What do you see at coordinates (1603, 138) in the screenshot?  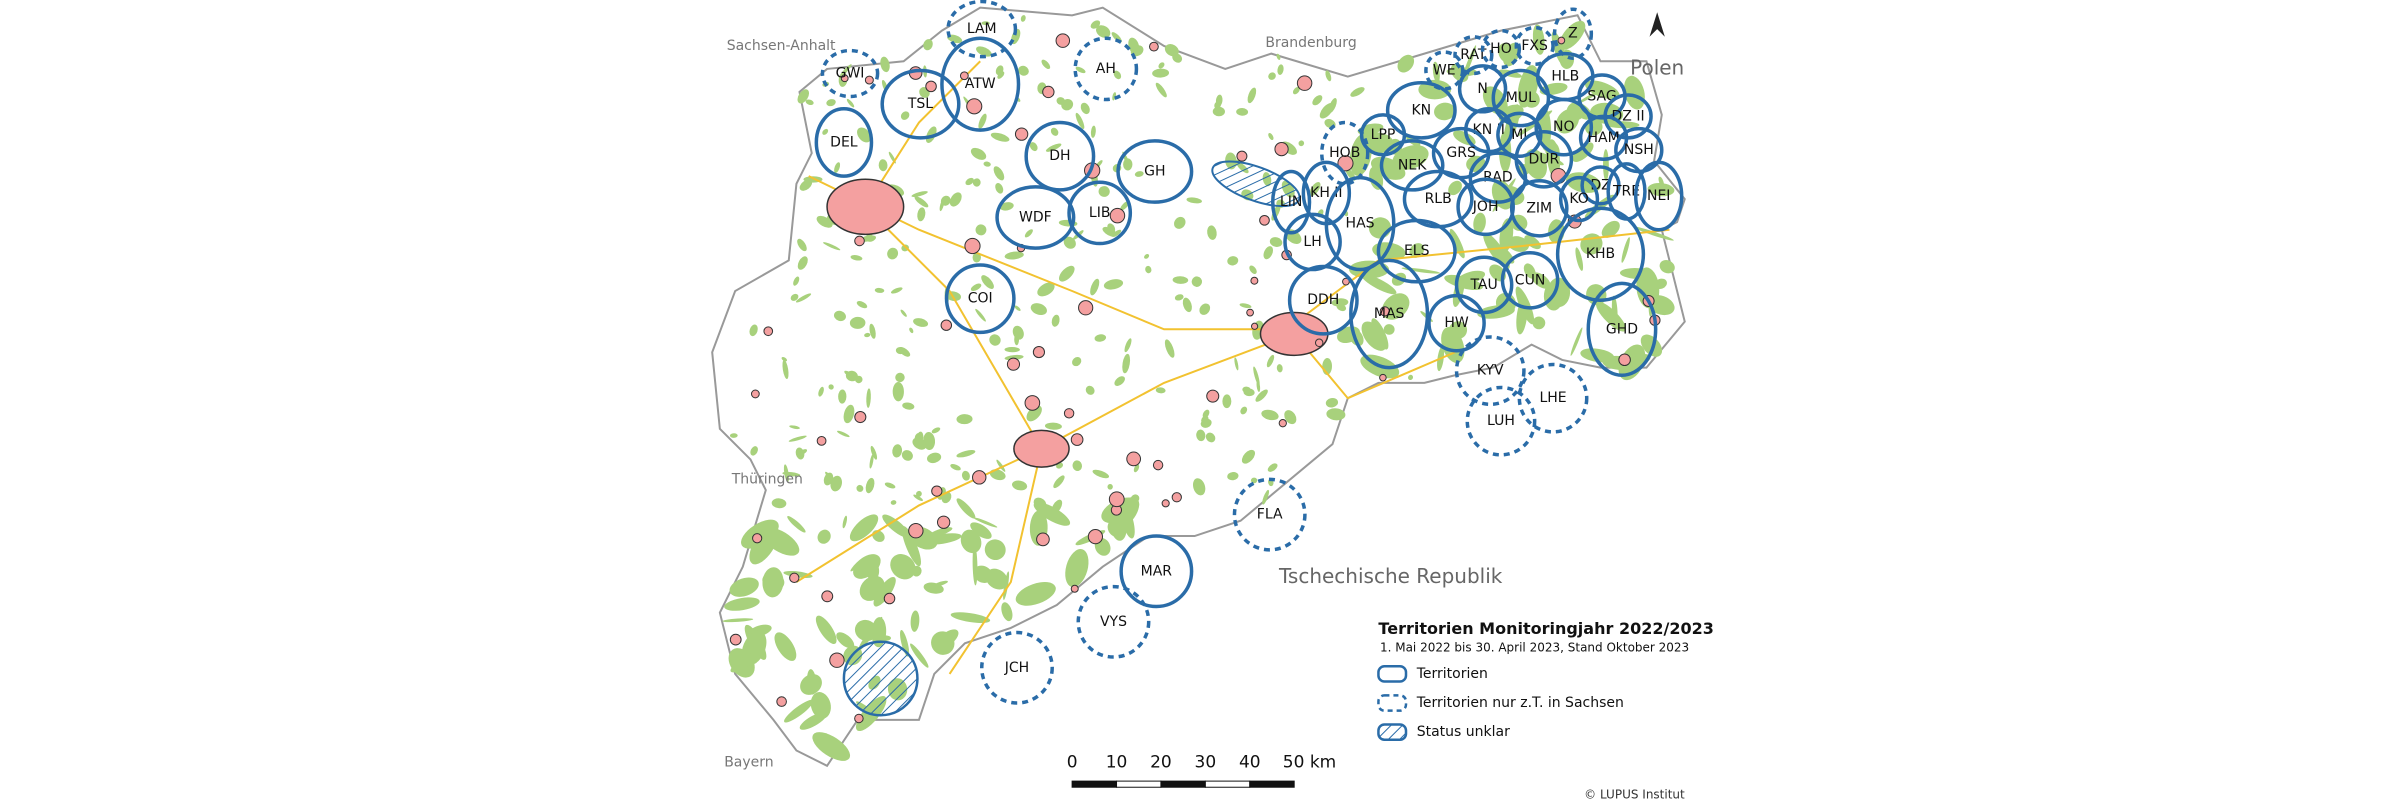 I see `territory-label: HAM` at bounding box center [1603, 138].